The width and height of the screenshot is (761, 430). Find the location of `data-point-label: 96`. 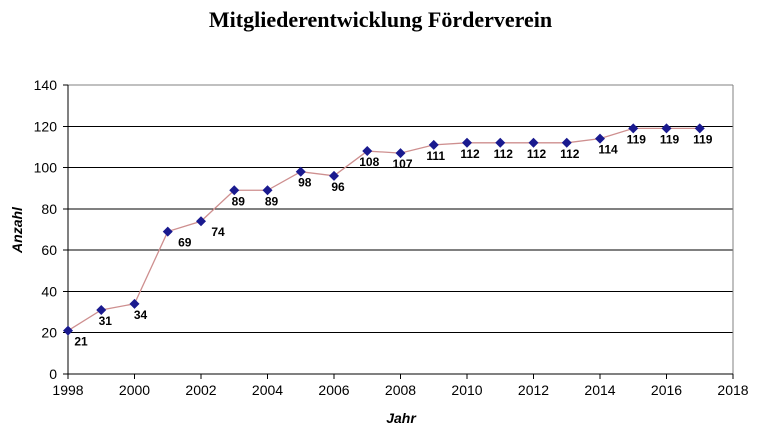

data-point-label: 96 is located at coordinates (338, 187).